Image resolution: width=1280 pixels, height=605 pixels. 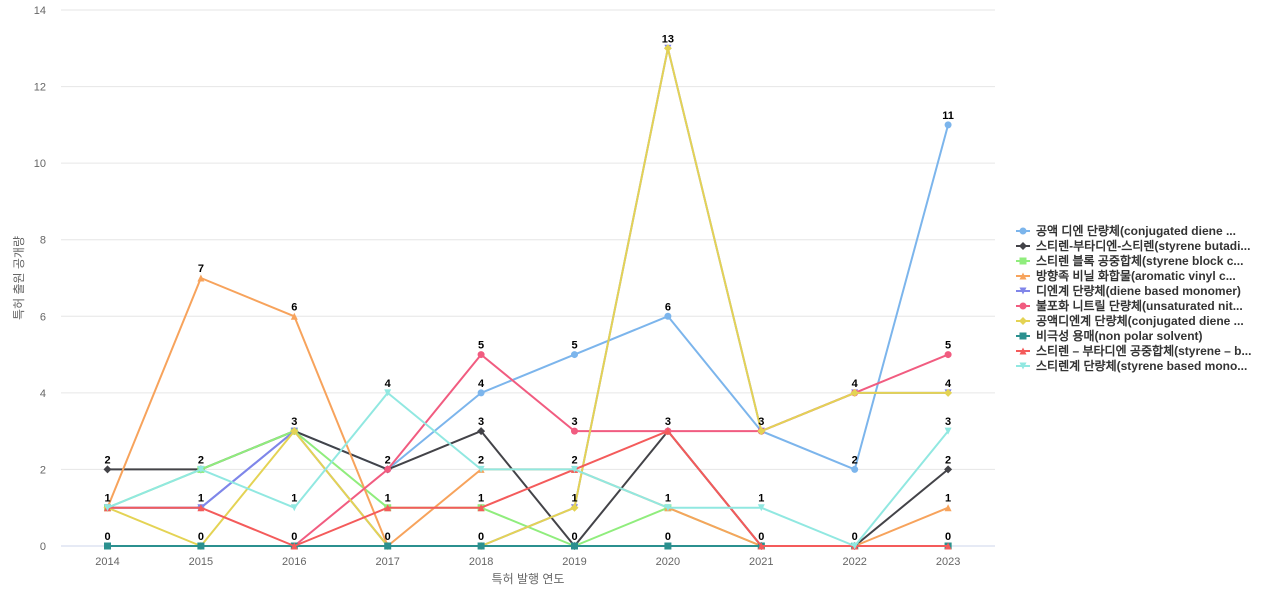 What do you see at coordinates (387, 562) in the screenshot?
I see `x-tick-label: 2017` at bounding box center [387, 562].